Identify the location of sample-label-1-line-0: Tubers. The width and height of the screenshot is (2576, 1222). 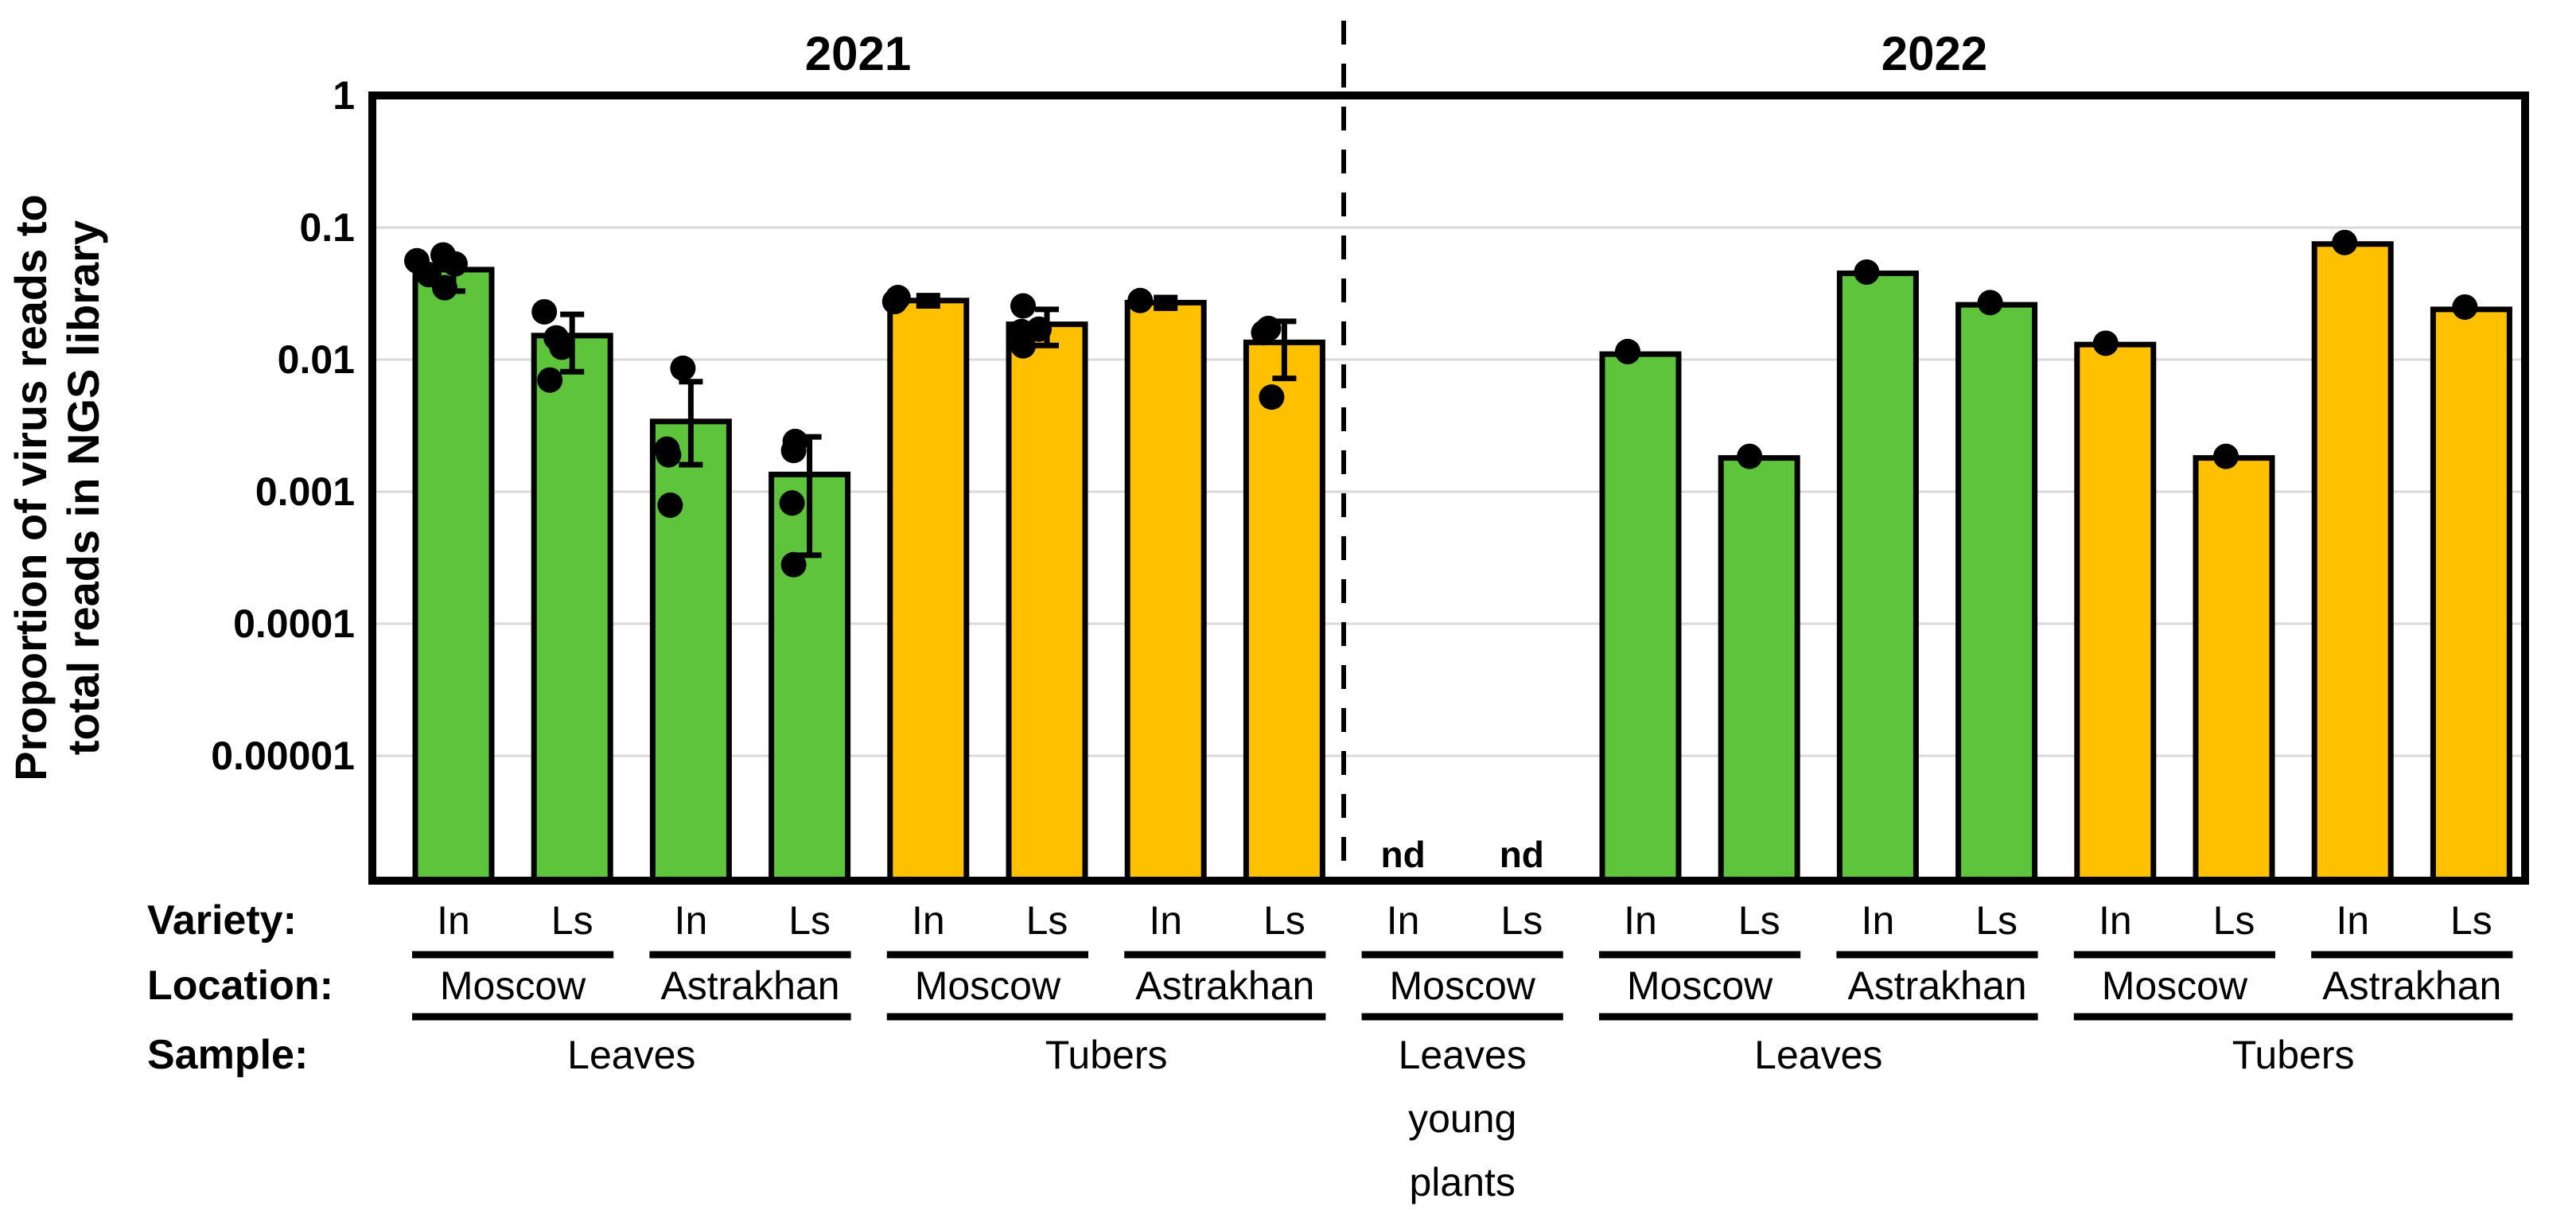
(1107, 1055).